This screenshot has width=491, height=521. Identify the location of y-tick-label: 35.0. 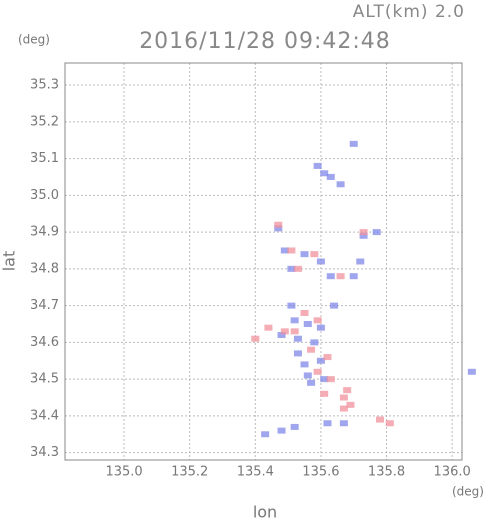
(44, 195).